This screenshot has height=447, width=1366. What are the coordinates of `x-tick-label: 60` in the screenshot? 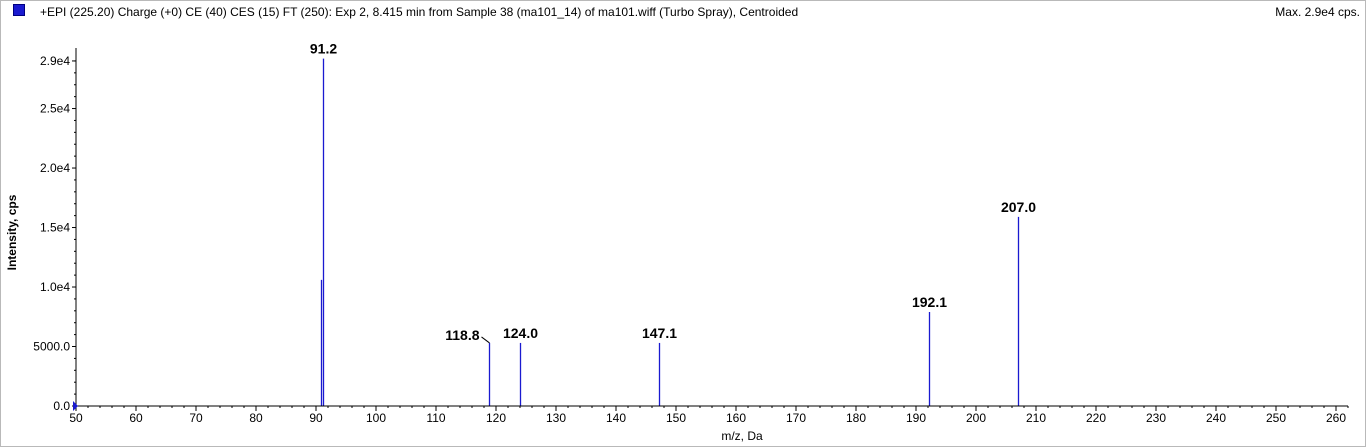 It's located at (136, 418).